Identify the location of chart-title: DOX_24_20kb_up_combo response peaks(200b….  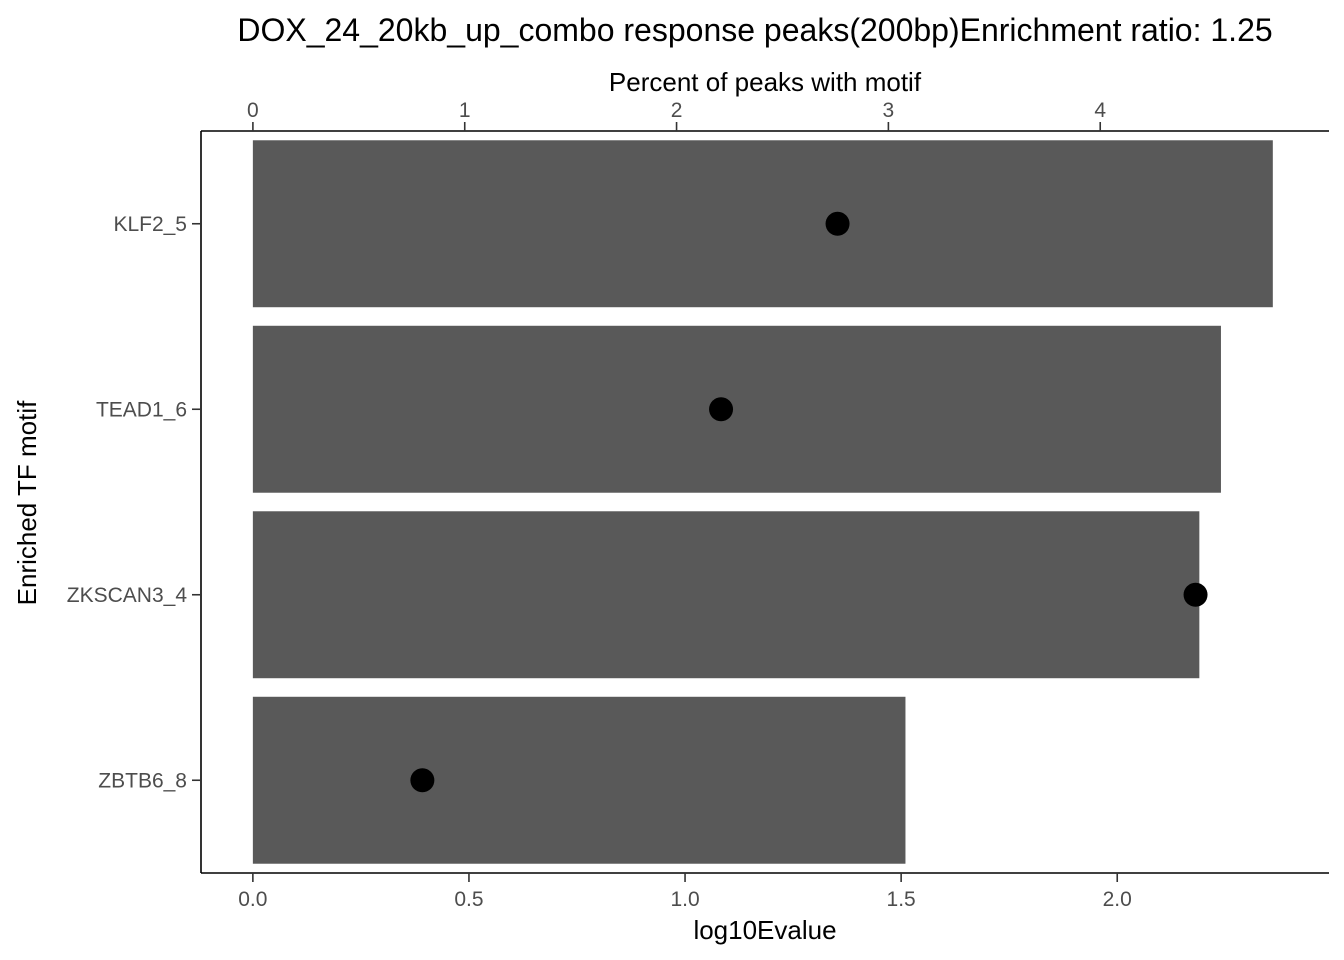
(754, 30).